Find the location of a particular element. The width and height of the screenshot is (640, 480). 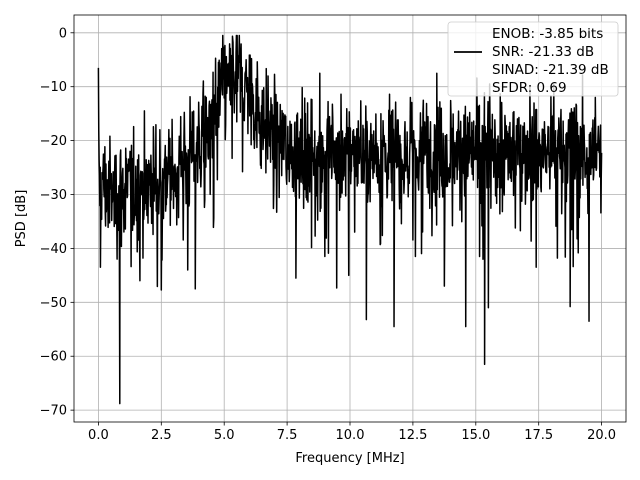

y-tick-label: 0 is located at coordinates (63, 33).